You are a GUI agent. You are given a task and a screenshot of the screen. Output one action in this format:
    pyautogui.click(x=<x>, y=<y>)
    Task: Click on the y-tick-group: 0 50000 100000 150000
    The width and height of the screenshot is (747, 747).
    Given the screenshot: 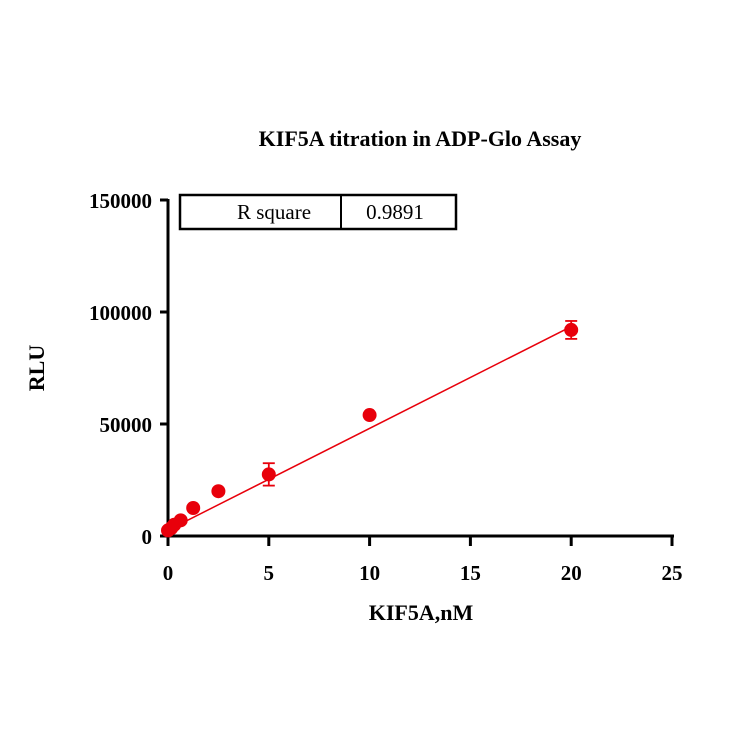 What is the action you would take?
    pyautogui.click(x=128, y=369)
    